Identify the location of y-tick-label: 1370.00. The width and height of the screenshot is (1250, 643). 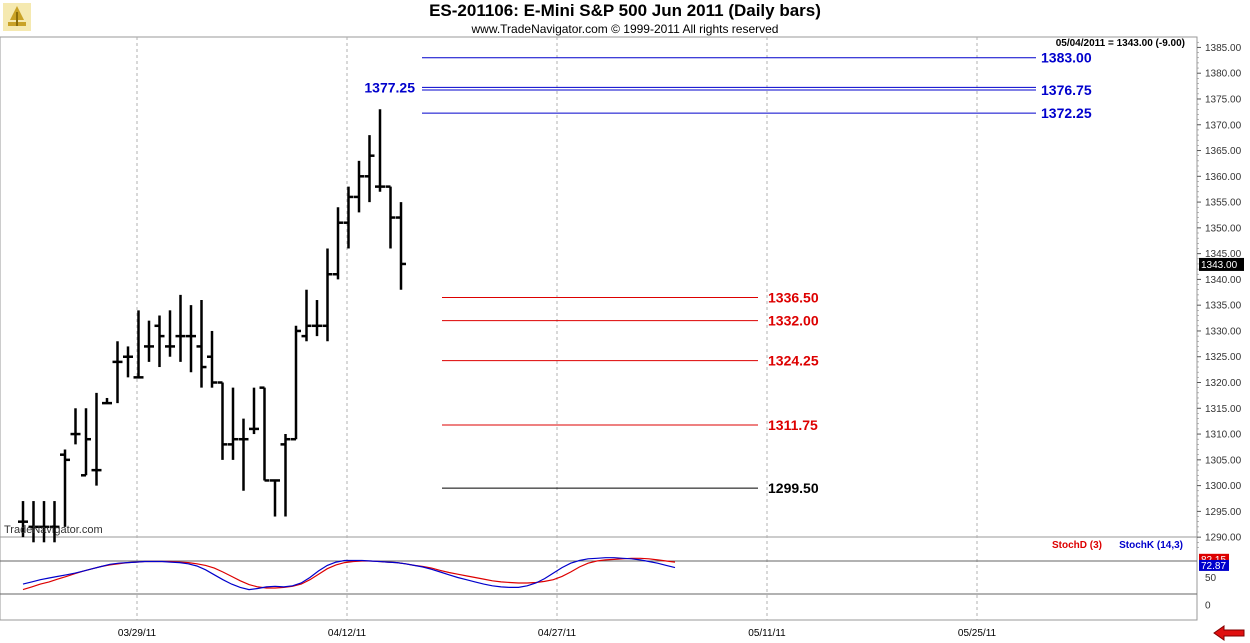
(1223, 125).